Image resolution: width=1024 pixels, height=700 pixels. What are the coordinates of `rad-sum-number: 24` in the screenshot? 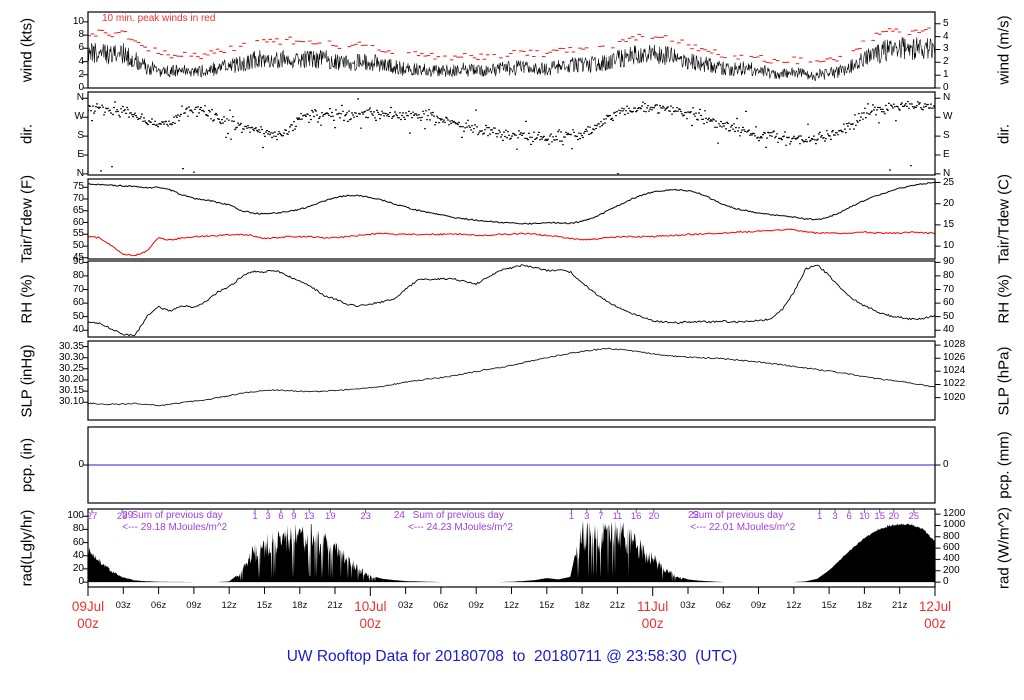 It's located at (399, 515).